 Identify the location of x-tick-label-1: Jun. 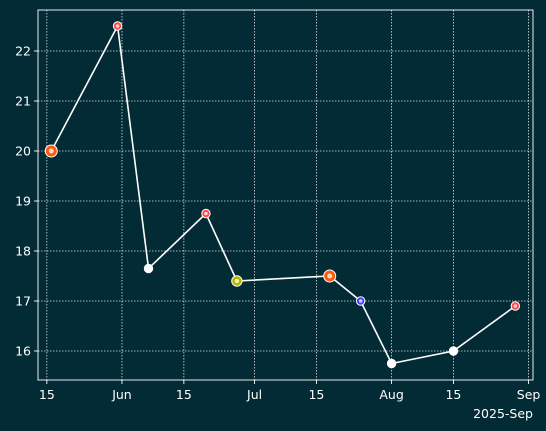
(121, 394).